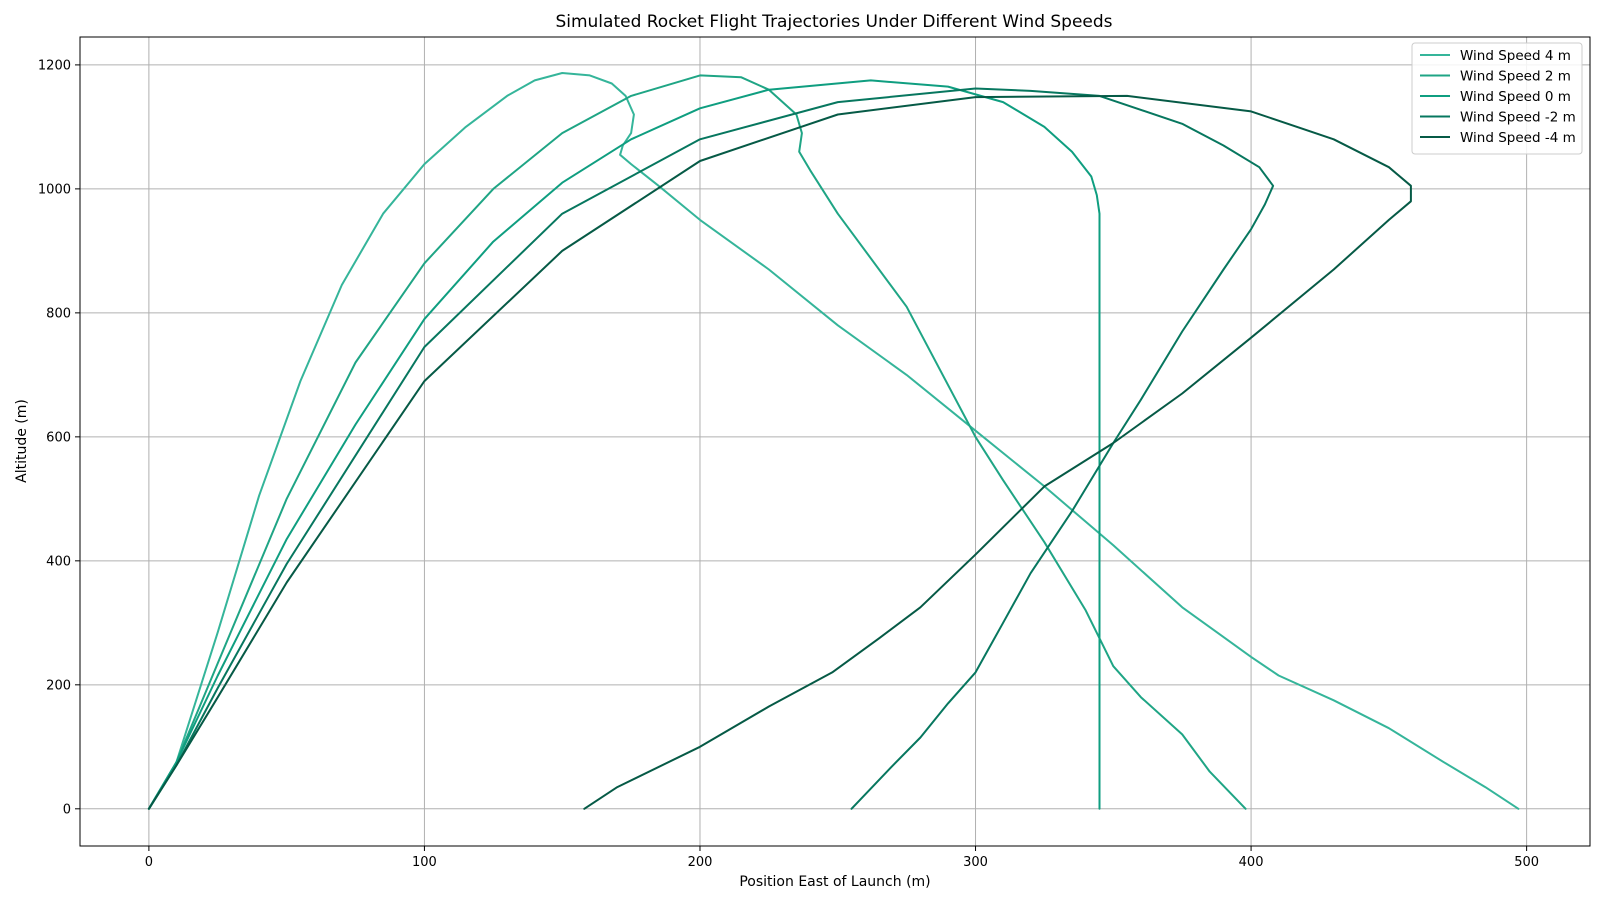  I want to click on y-tick-label: 1200, so click(54, 65).